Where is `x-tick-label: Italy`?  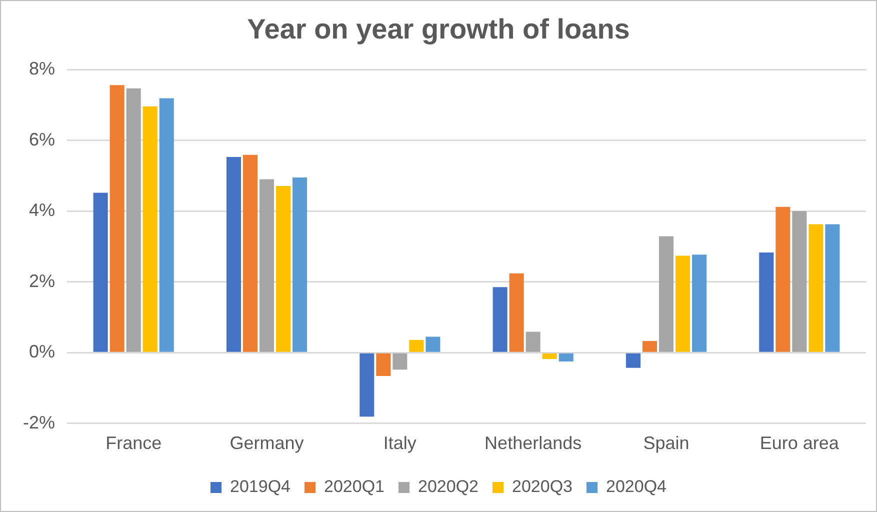
x-tick-label: Italy is located at coordinates (399, 443).